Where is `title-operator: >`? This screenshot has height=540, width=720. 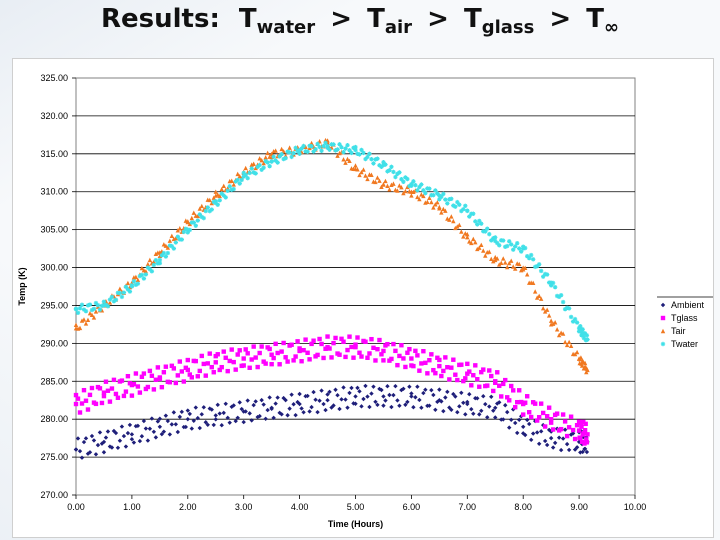 title-operator: > is located at coordinates (560, 19).